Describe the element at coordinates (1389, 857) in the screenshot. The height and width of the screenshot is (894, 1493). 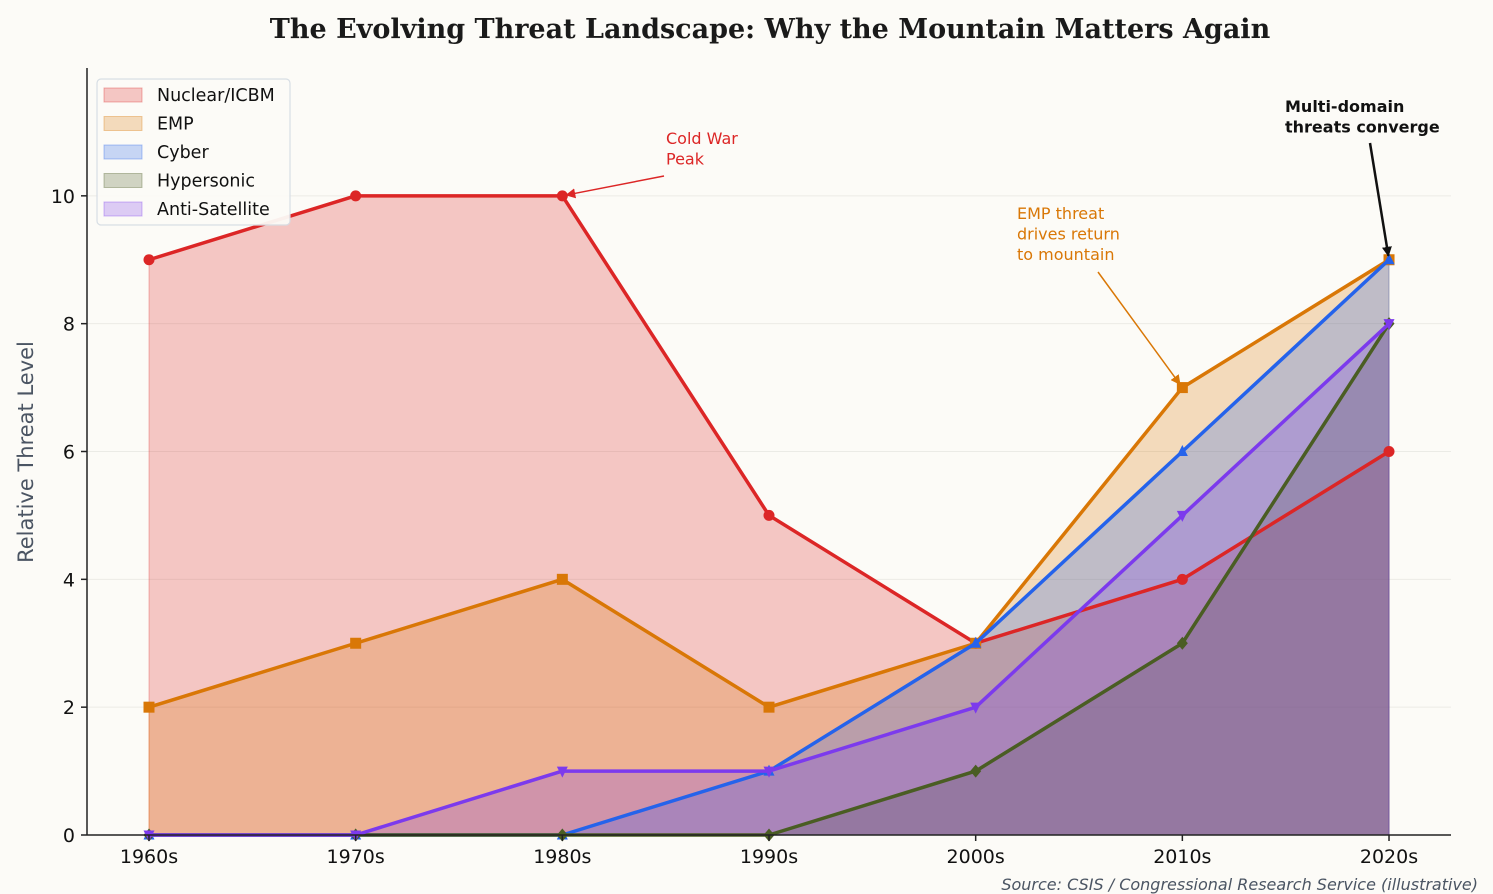
I see `x-tick-label: 2020s` at that location.